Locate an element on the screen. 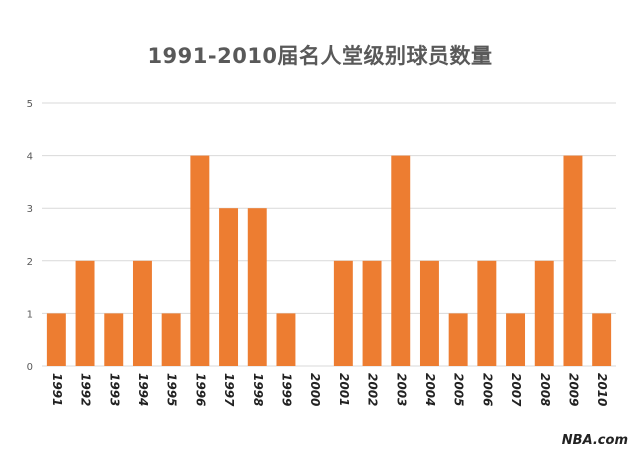  x-tick-label: 1993 is located at coordinates (114, 389).